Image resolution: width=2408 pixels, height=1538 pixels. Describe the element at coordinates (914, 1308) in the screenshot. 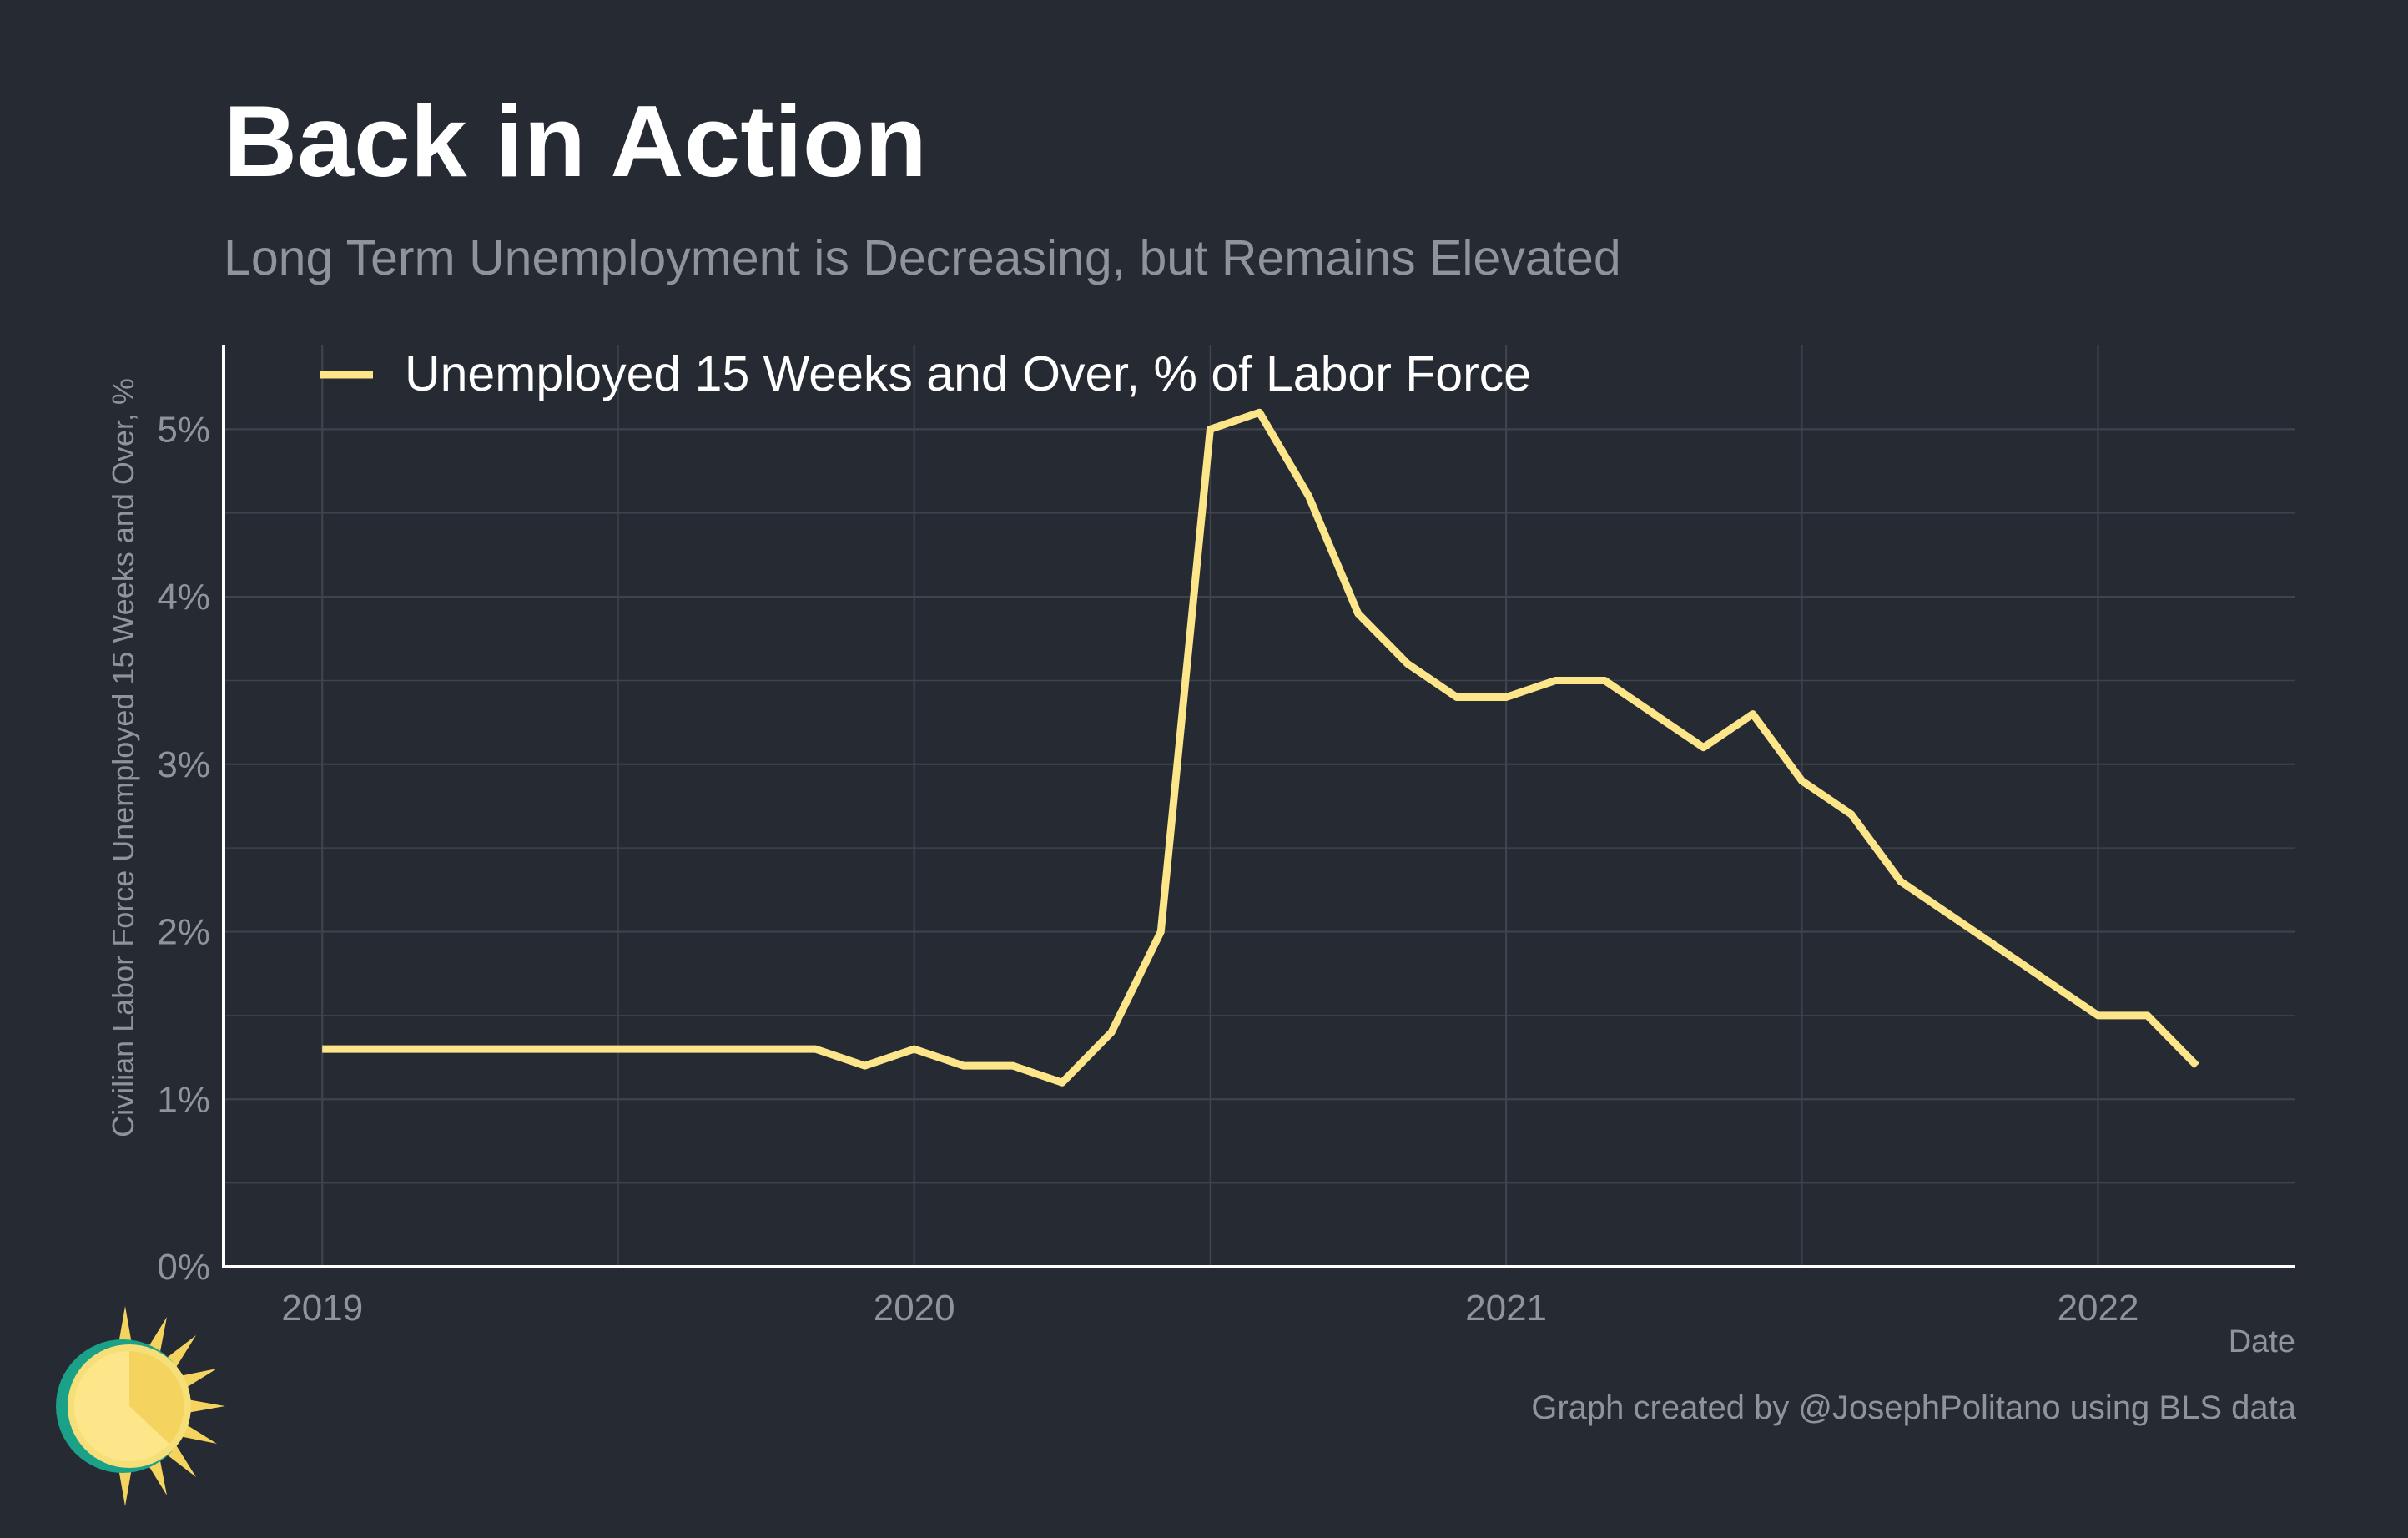

I see `x-tick-label: 2020` at that location.